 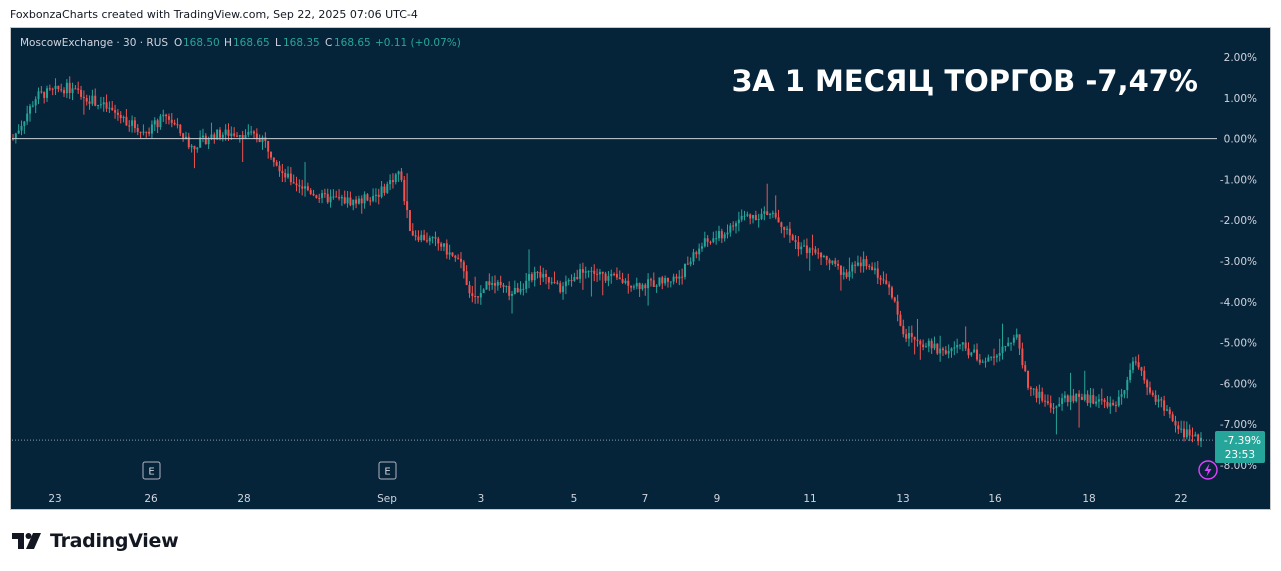 I want to click on y-tick-label: 0.00%, so click(x=1240, y=140).